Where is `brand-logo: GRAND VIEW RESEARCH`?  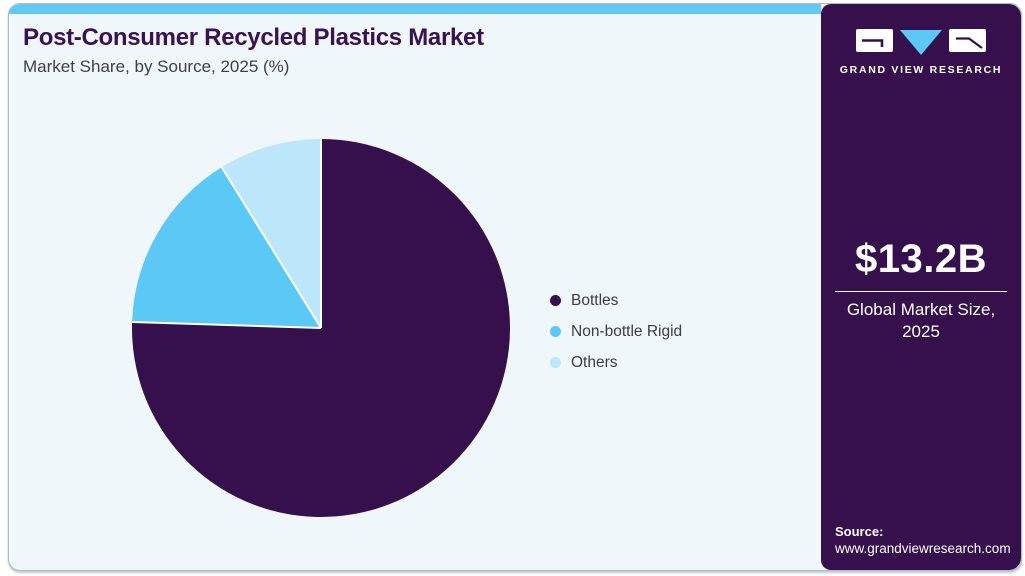 brand-logo: GRAND VIEW RESEARCH is located at coordinates (921, 52).